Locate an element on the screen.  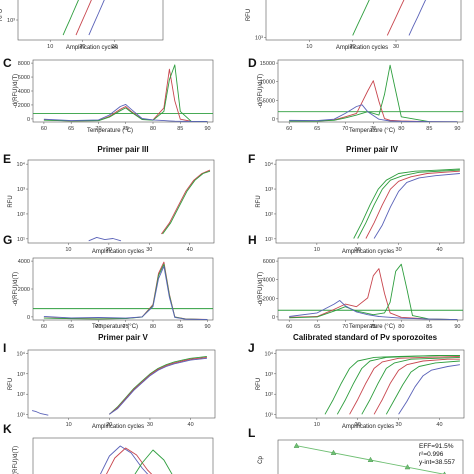
x-tick-label: 10 is located at coordinates (317, 250).